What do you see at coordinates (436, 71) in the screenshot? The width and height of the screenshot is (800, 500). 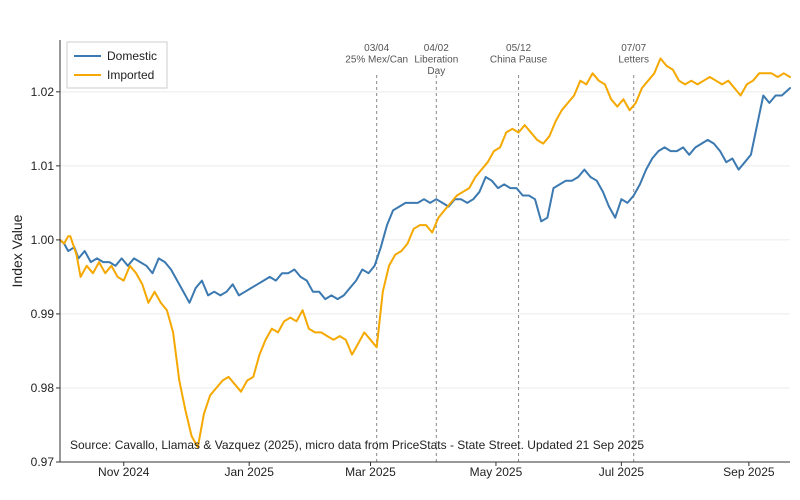 I see `event-label: Day` at bounding box center [436, 71].